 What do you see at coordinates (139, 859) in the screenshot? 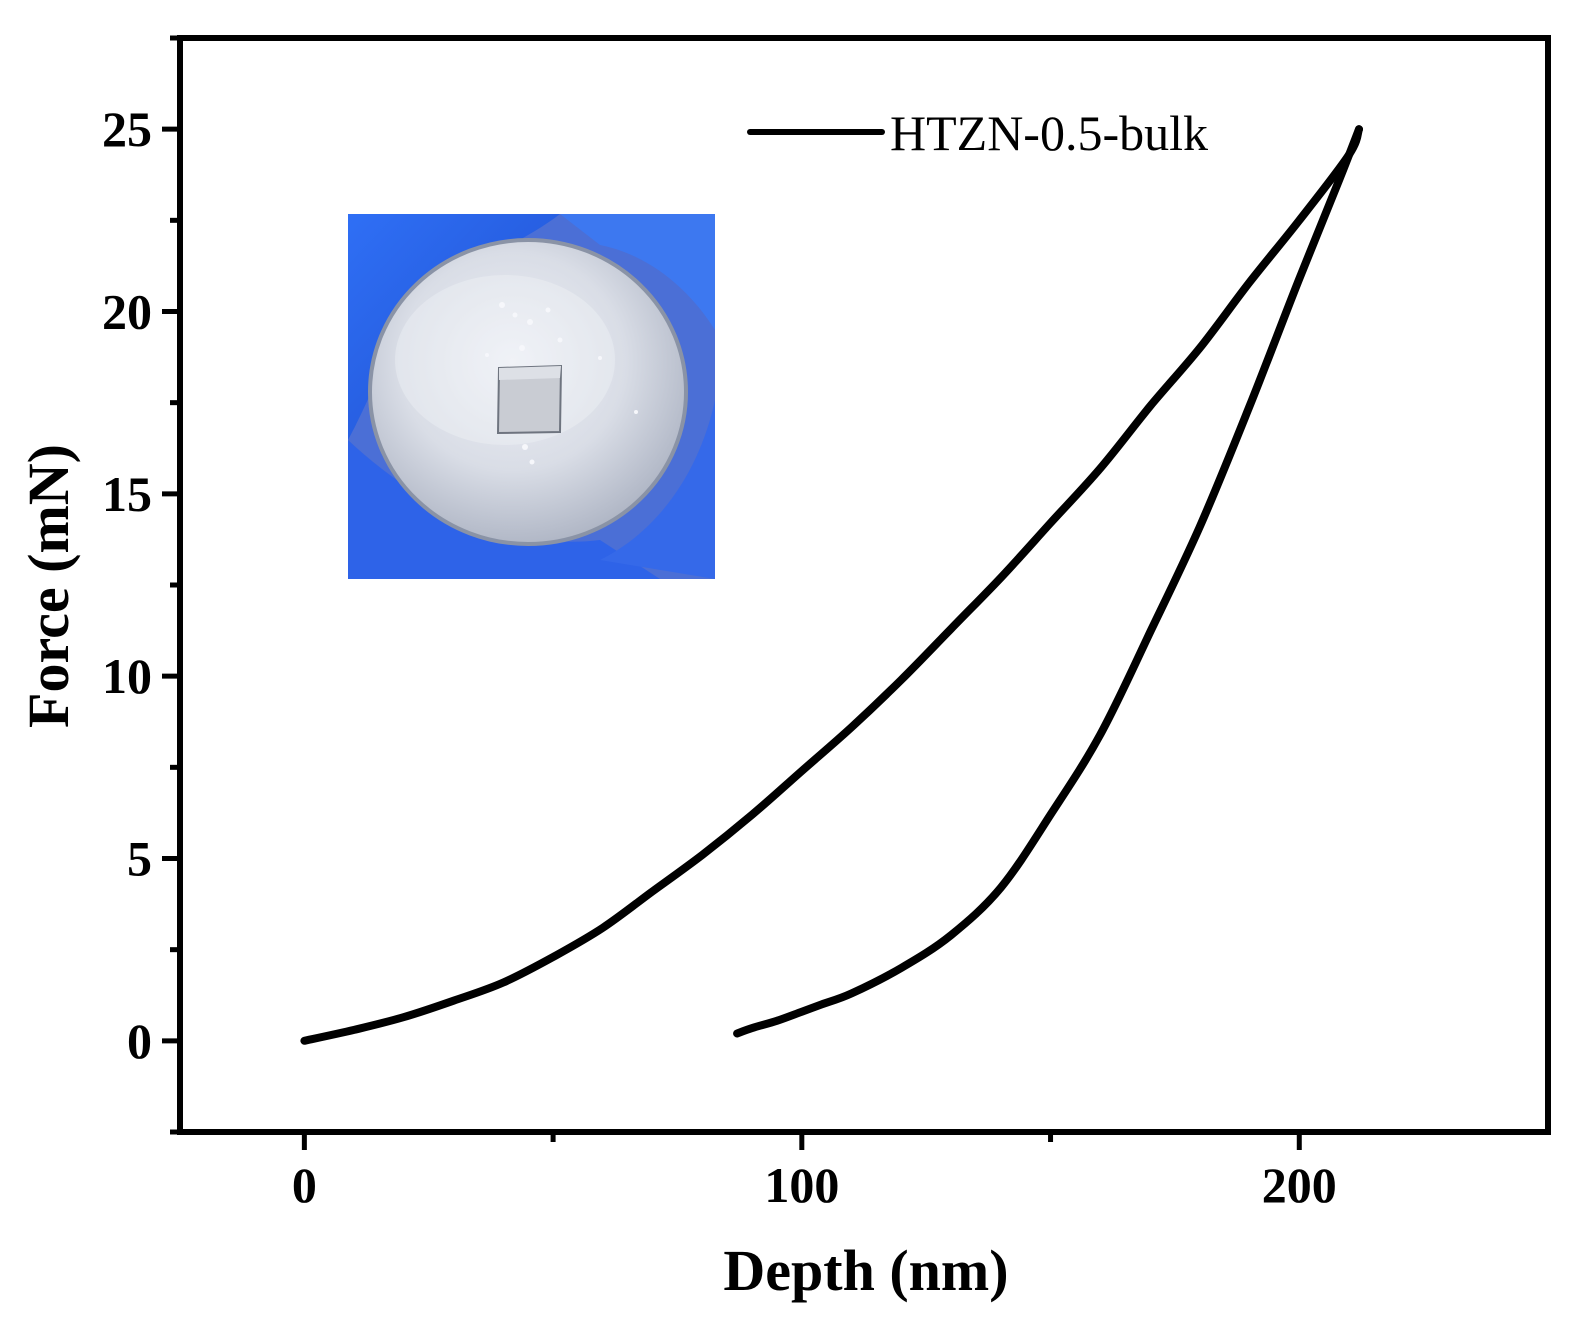
I see `y-tick-label: 5` at bounding box center [139, 859].